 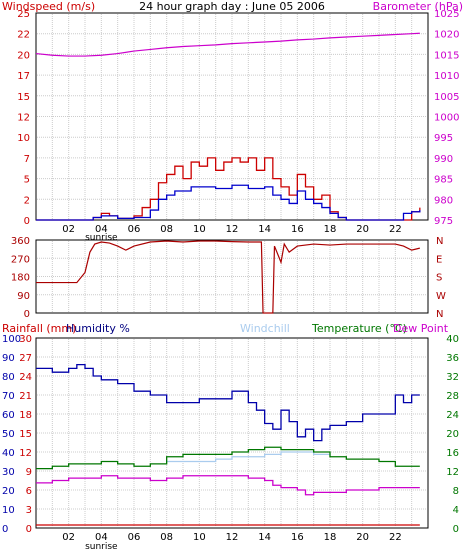 I want to click on rainfall-axis-title: Rainfall (mm), so click(x=39, y=328).